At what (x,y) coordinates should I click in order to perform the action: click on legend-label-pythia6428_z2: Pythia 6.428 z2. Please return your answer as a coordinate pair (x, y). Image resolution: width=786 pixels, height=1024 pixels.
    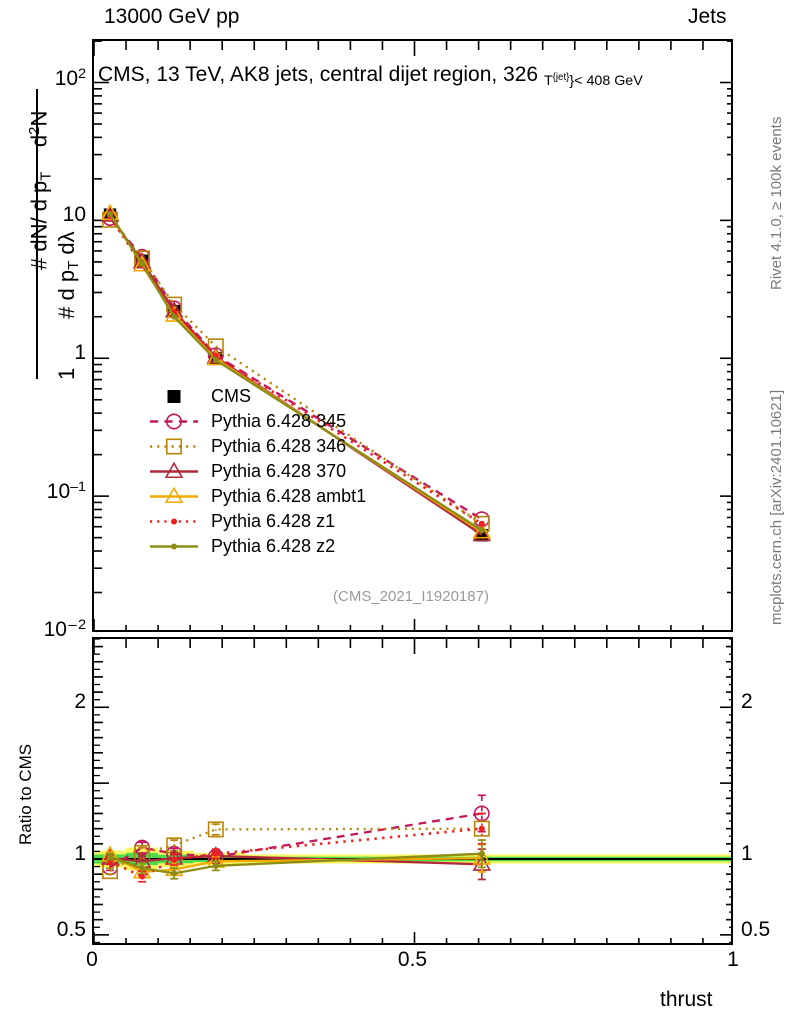
    Looking at the image, I should click on (273, 546).